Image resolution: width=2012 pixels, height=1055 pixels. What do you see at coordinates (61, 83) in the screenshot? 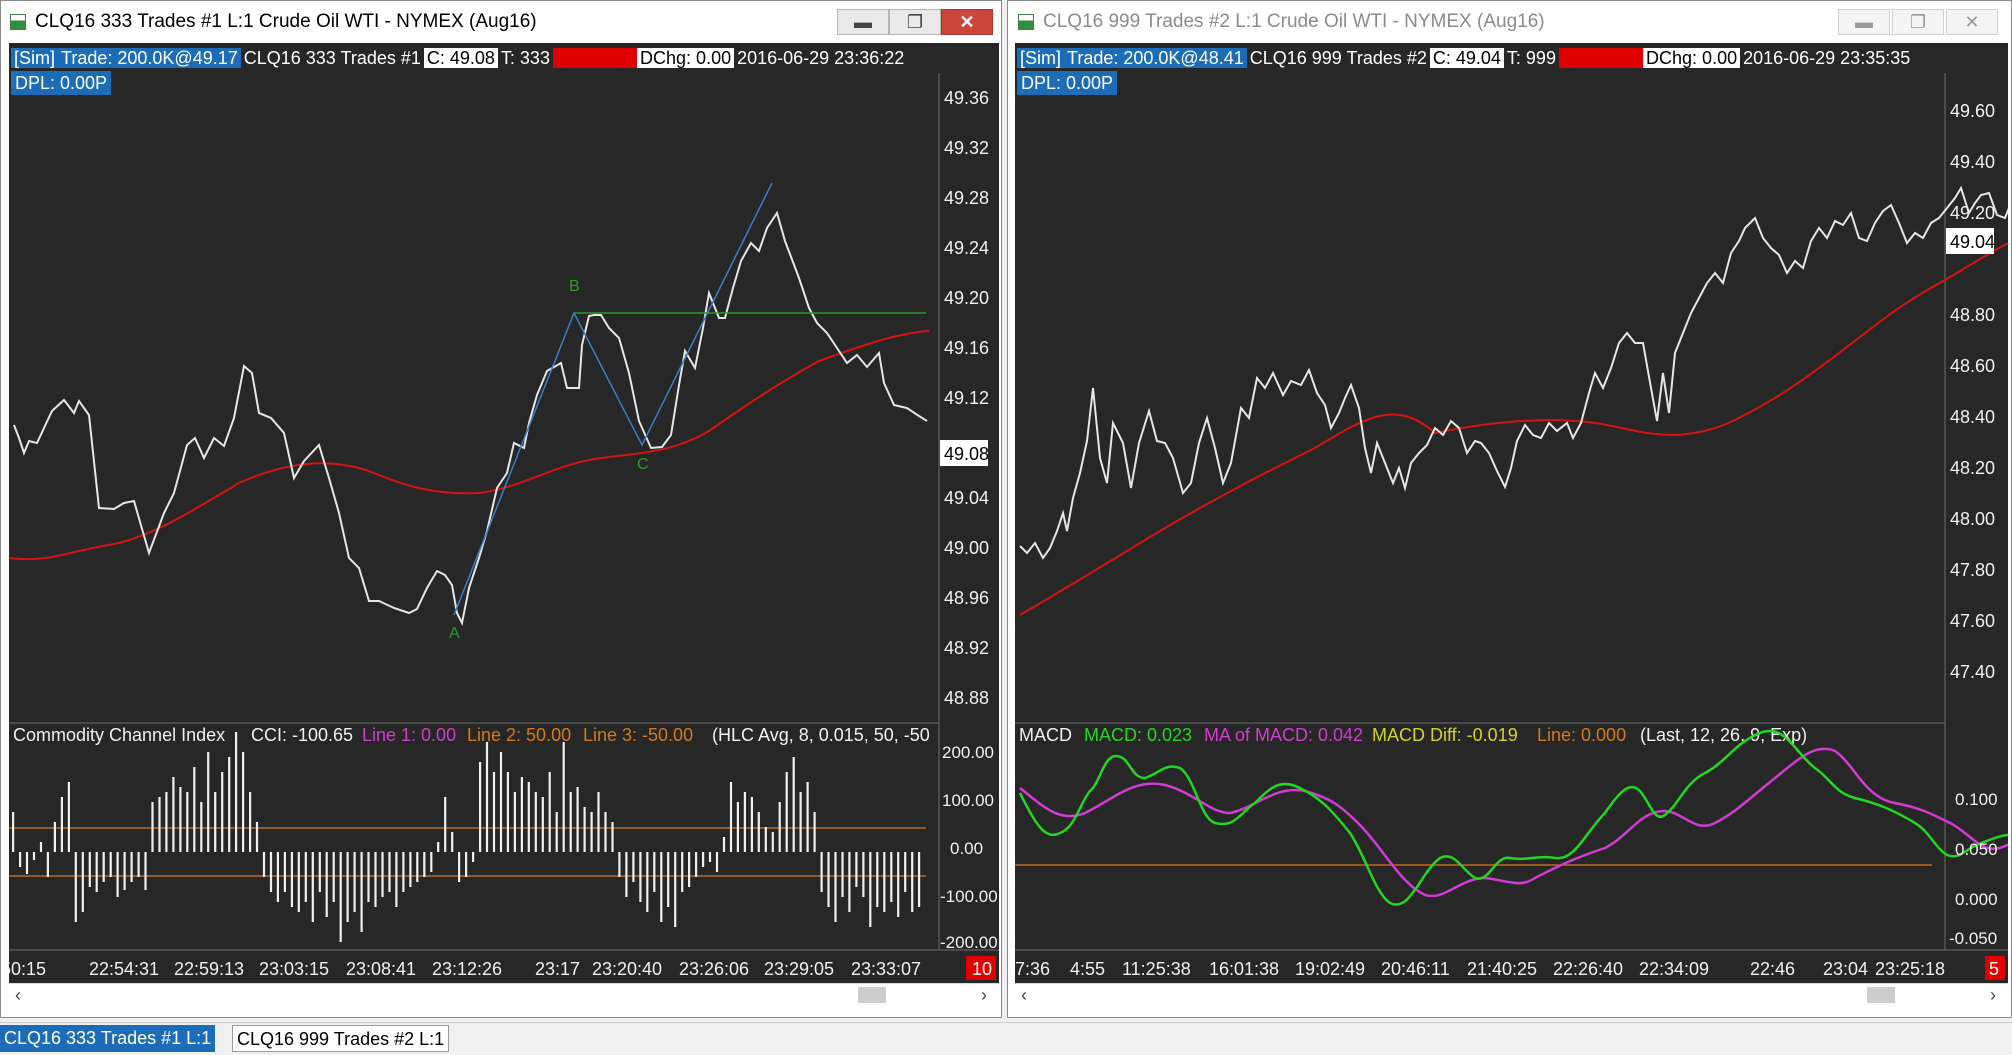
I see `dpl-label: DPL: 0.00P` at bounding box center [61, 83].